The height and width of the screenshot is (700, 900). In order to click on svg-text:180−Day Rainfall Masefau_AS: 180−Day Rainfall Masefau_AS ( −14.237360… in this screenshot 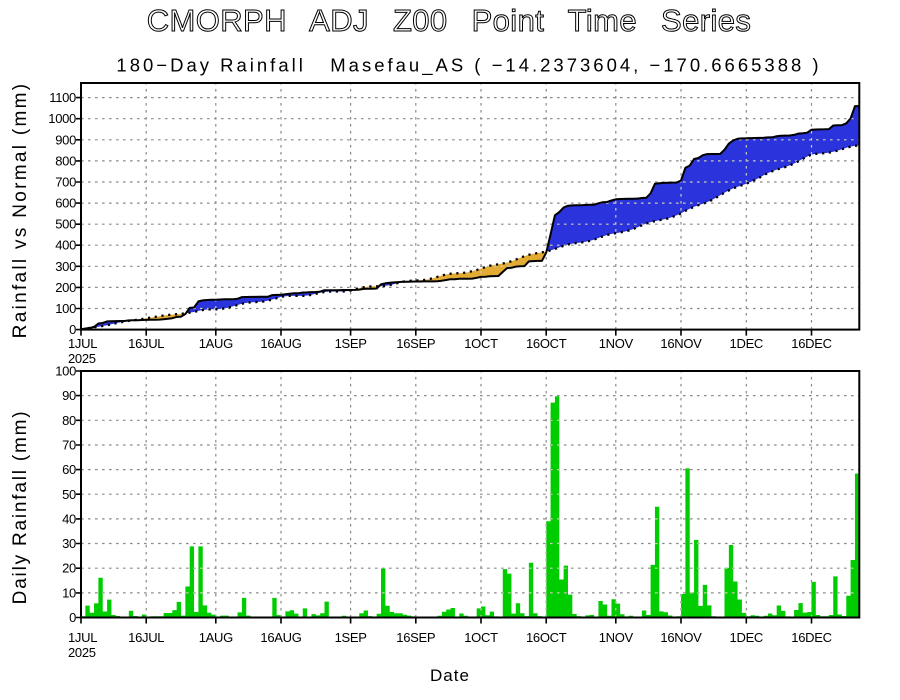, I will do `click(468, 66)`.